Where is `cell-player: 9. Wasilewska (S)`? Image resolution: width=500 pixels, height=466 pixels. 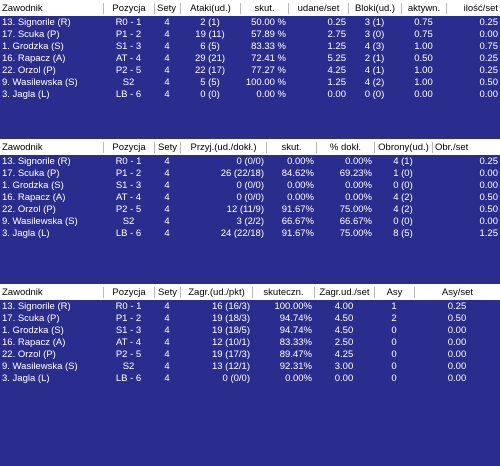
cell-player: 9. Wasilewska (S) is located at coordinates (40, 82).